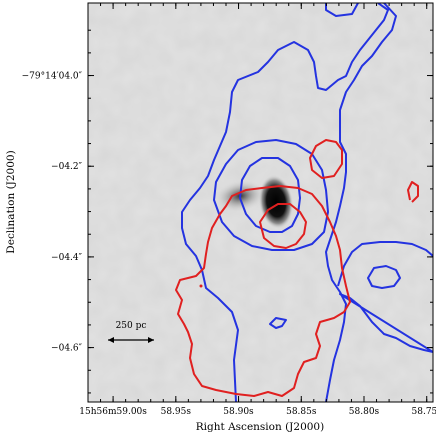  Describe the element at coordinates (278, 323) in the screenshot. I see `blue-contour-tiny` at that location.